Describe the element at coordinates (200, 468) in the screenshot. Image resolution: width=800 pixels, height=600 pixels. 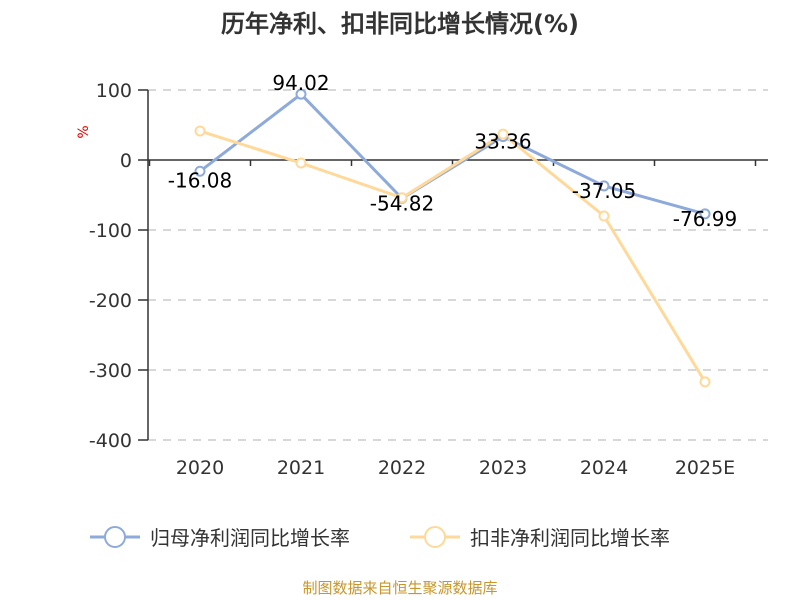
I see `x-tick-label: 2020` at that location.